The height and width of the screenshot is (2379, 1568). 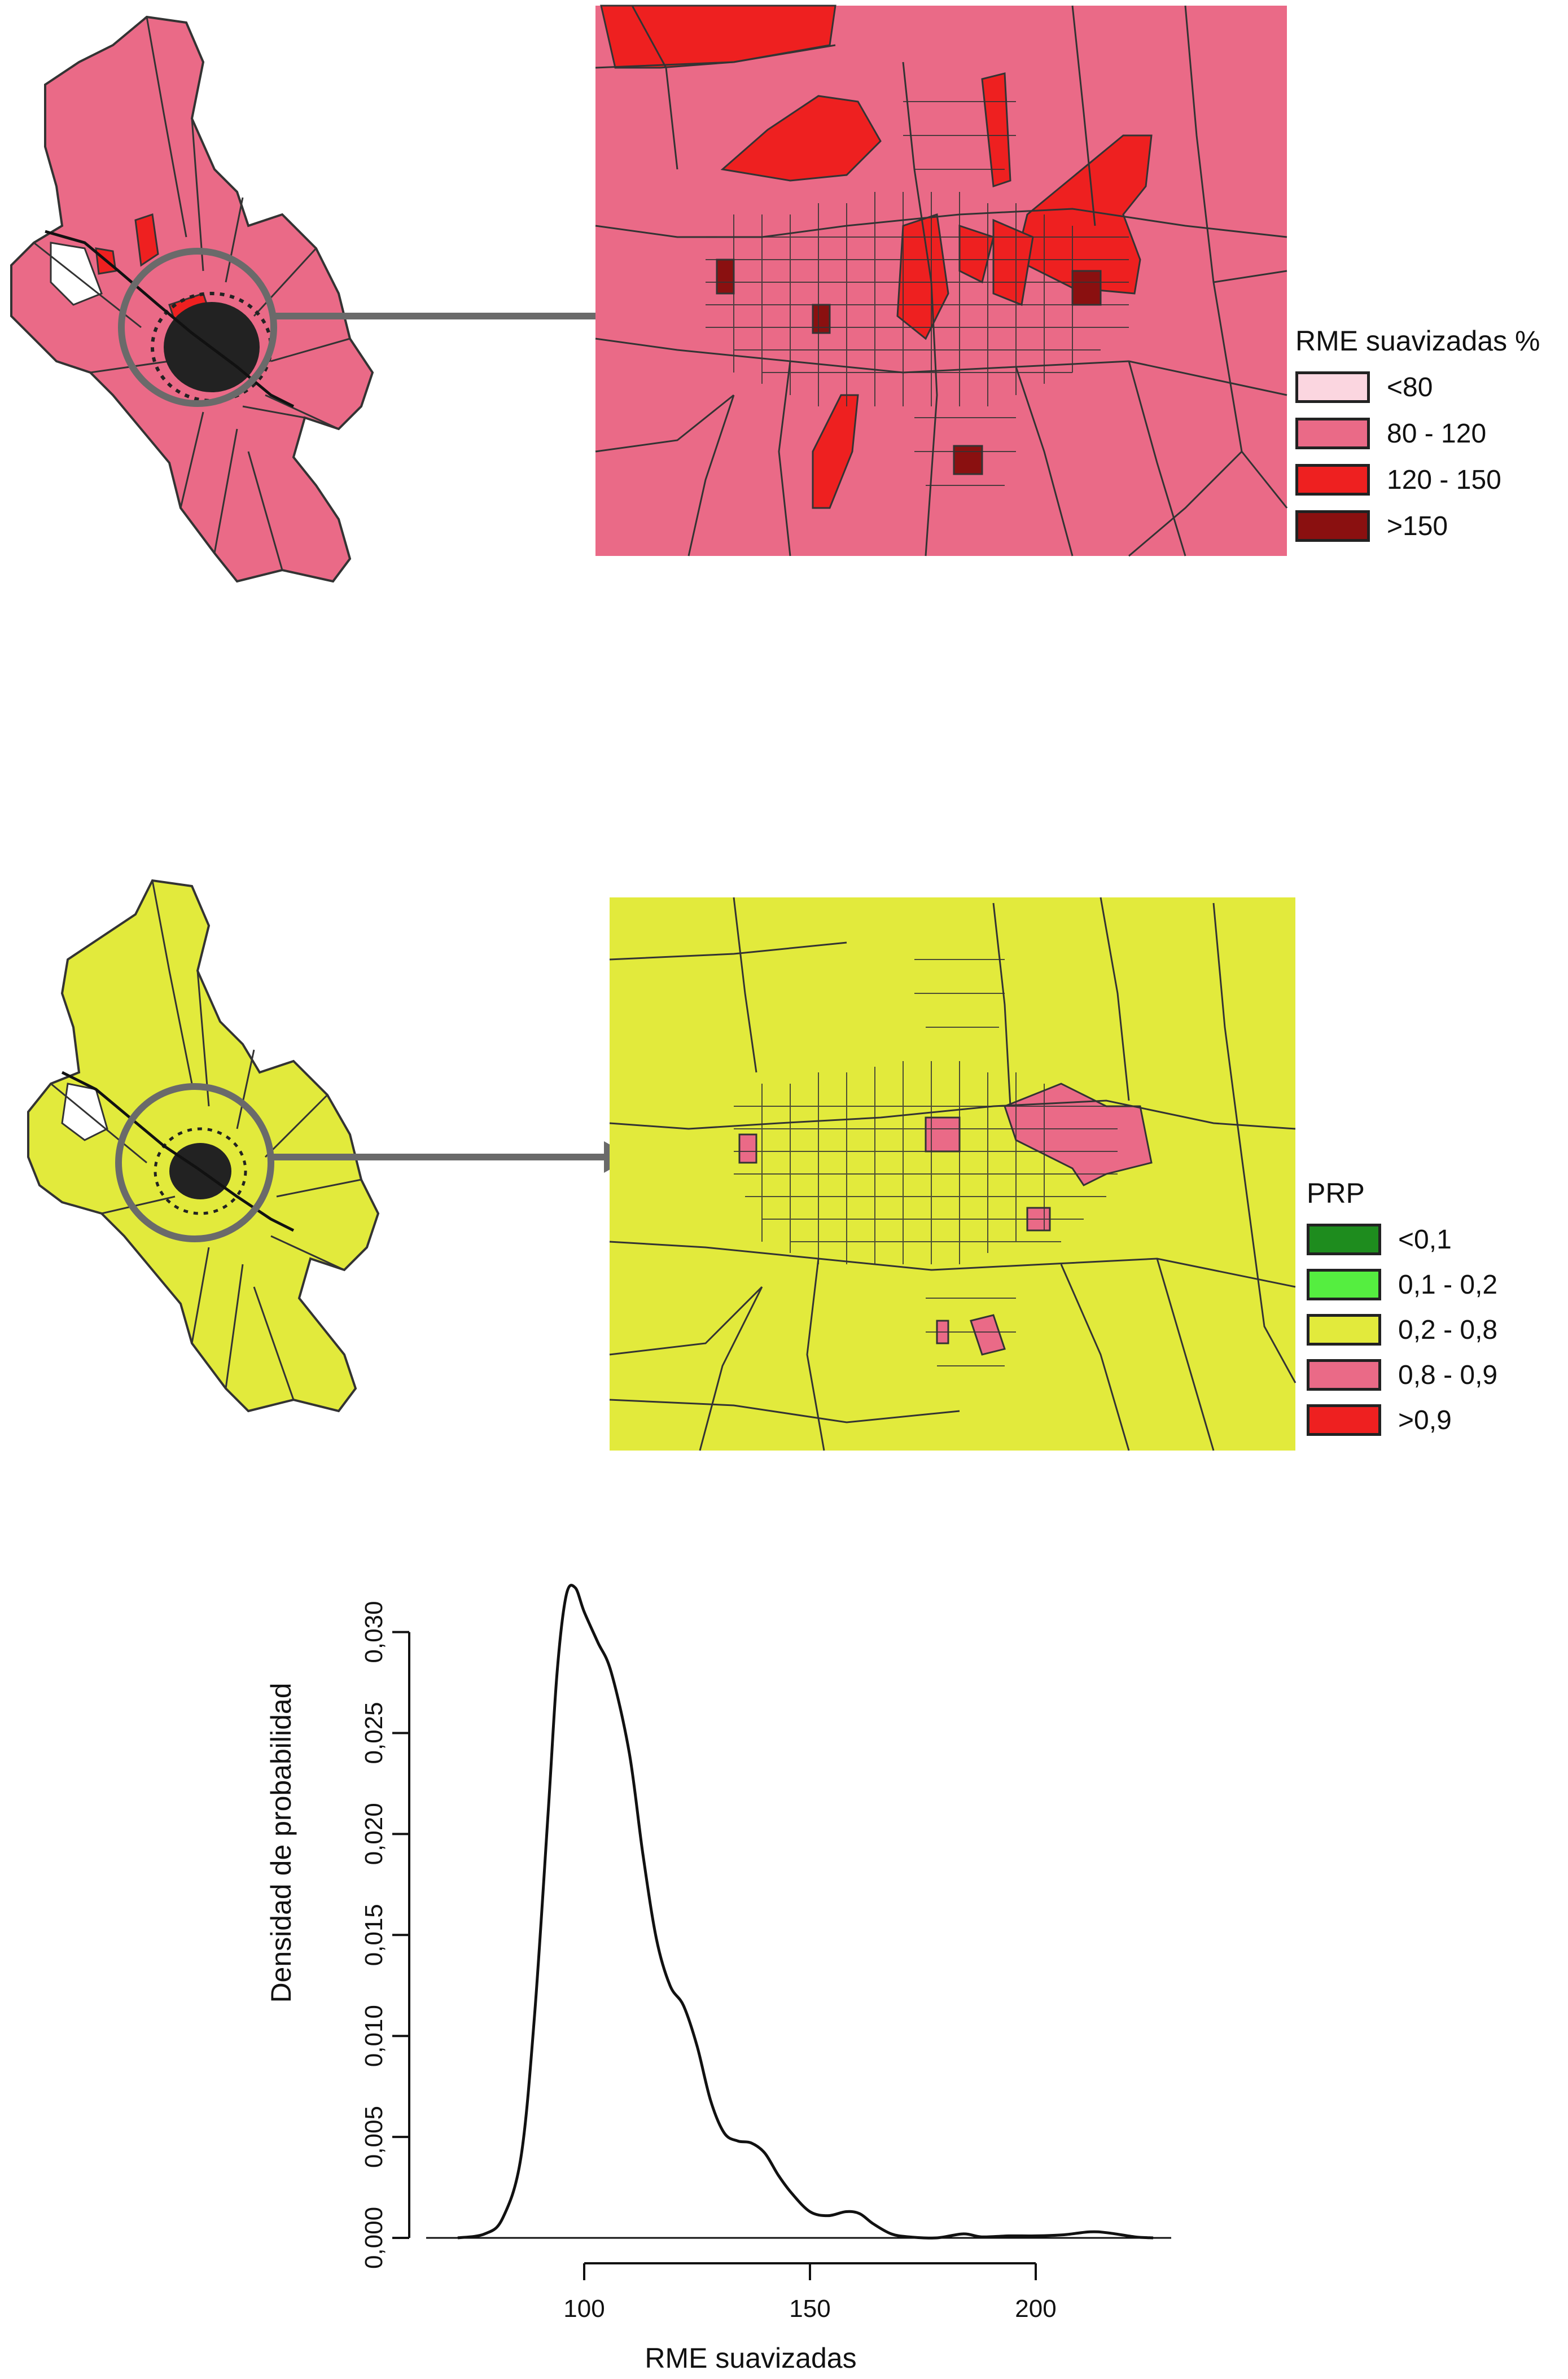 I want to click on prp-overview-boundaries, so click(x=206, y=1140).